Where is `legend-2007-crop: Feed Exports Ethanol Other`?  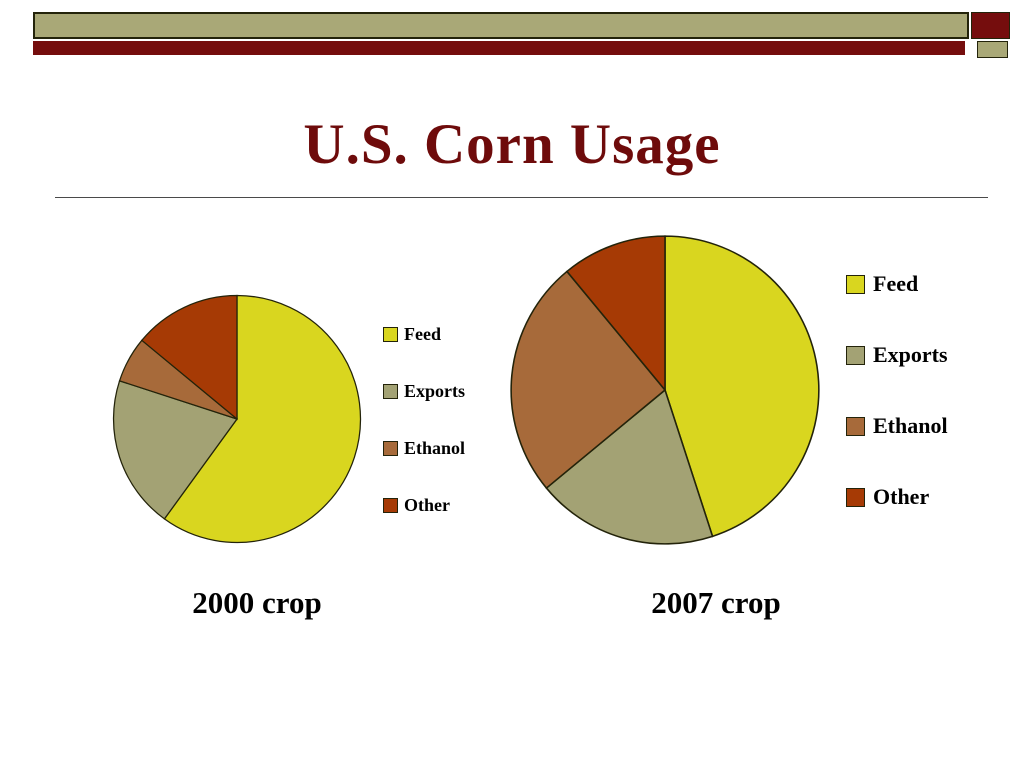 legend-2007-crop: Feed Exports Ethanol Other is located at coordinates (897, 413).